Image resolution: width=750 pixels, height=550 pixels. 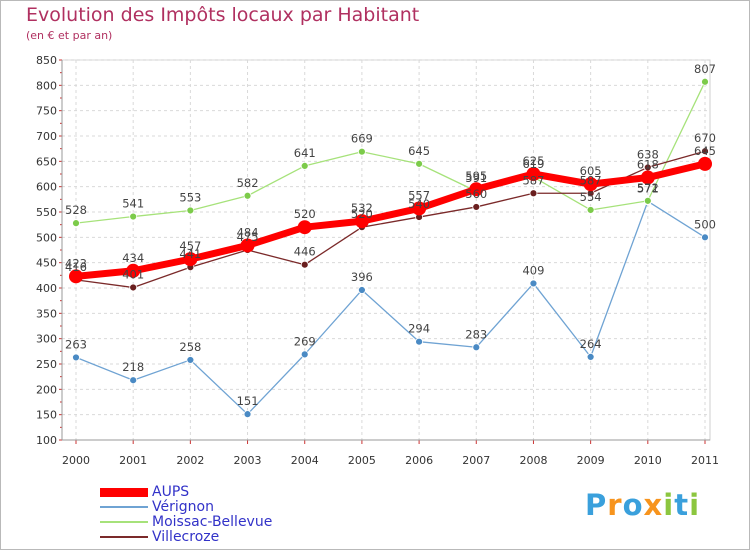 What do you see at coordinates (305, 460) in the screenshot?
I see `x-tick-label: 2004` at bounding box center [305, 460].